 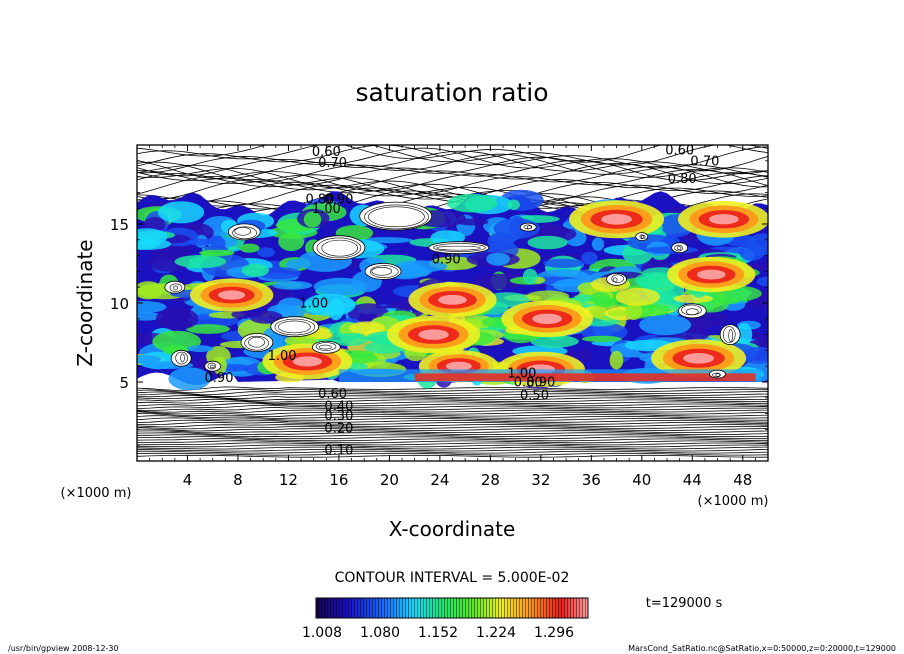 I want to click on x-tick-label: 48, so click(x=742, y=480).